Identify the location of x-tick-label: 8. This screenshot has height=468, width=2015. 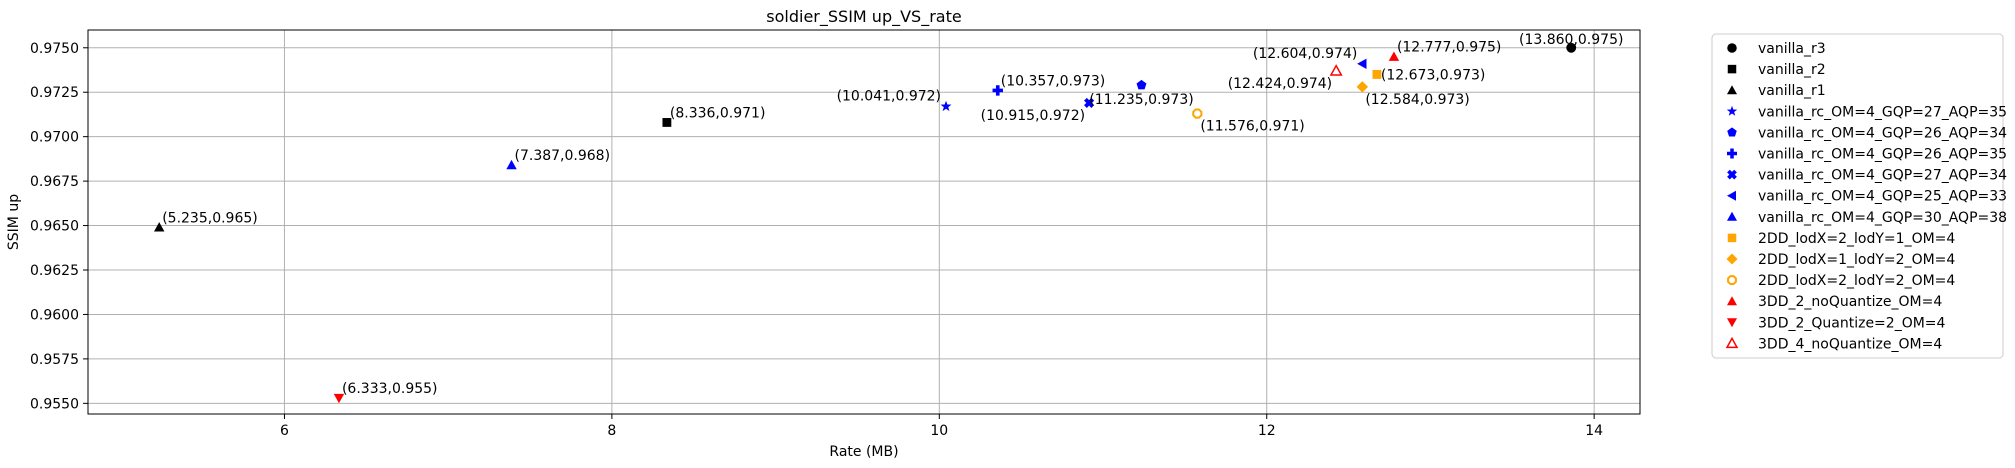
(611, 431).